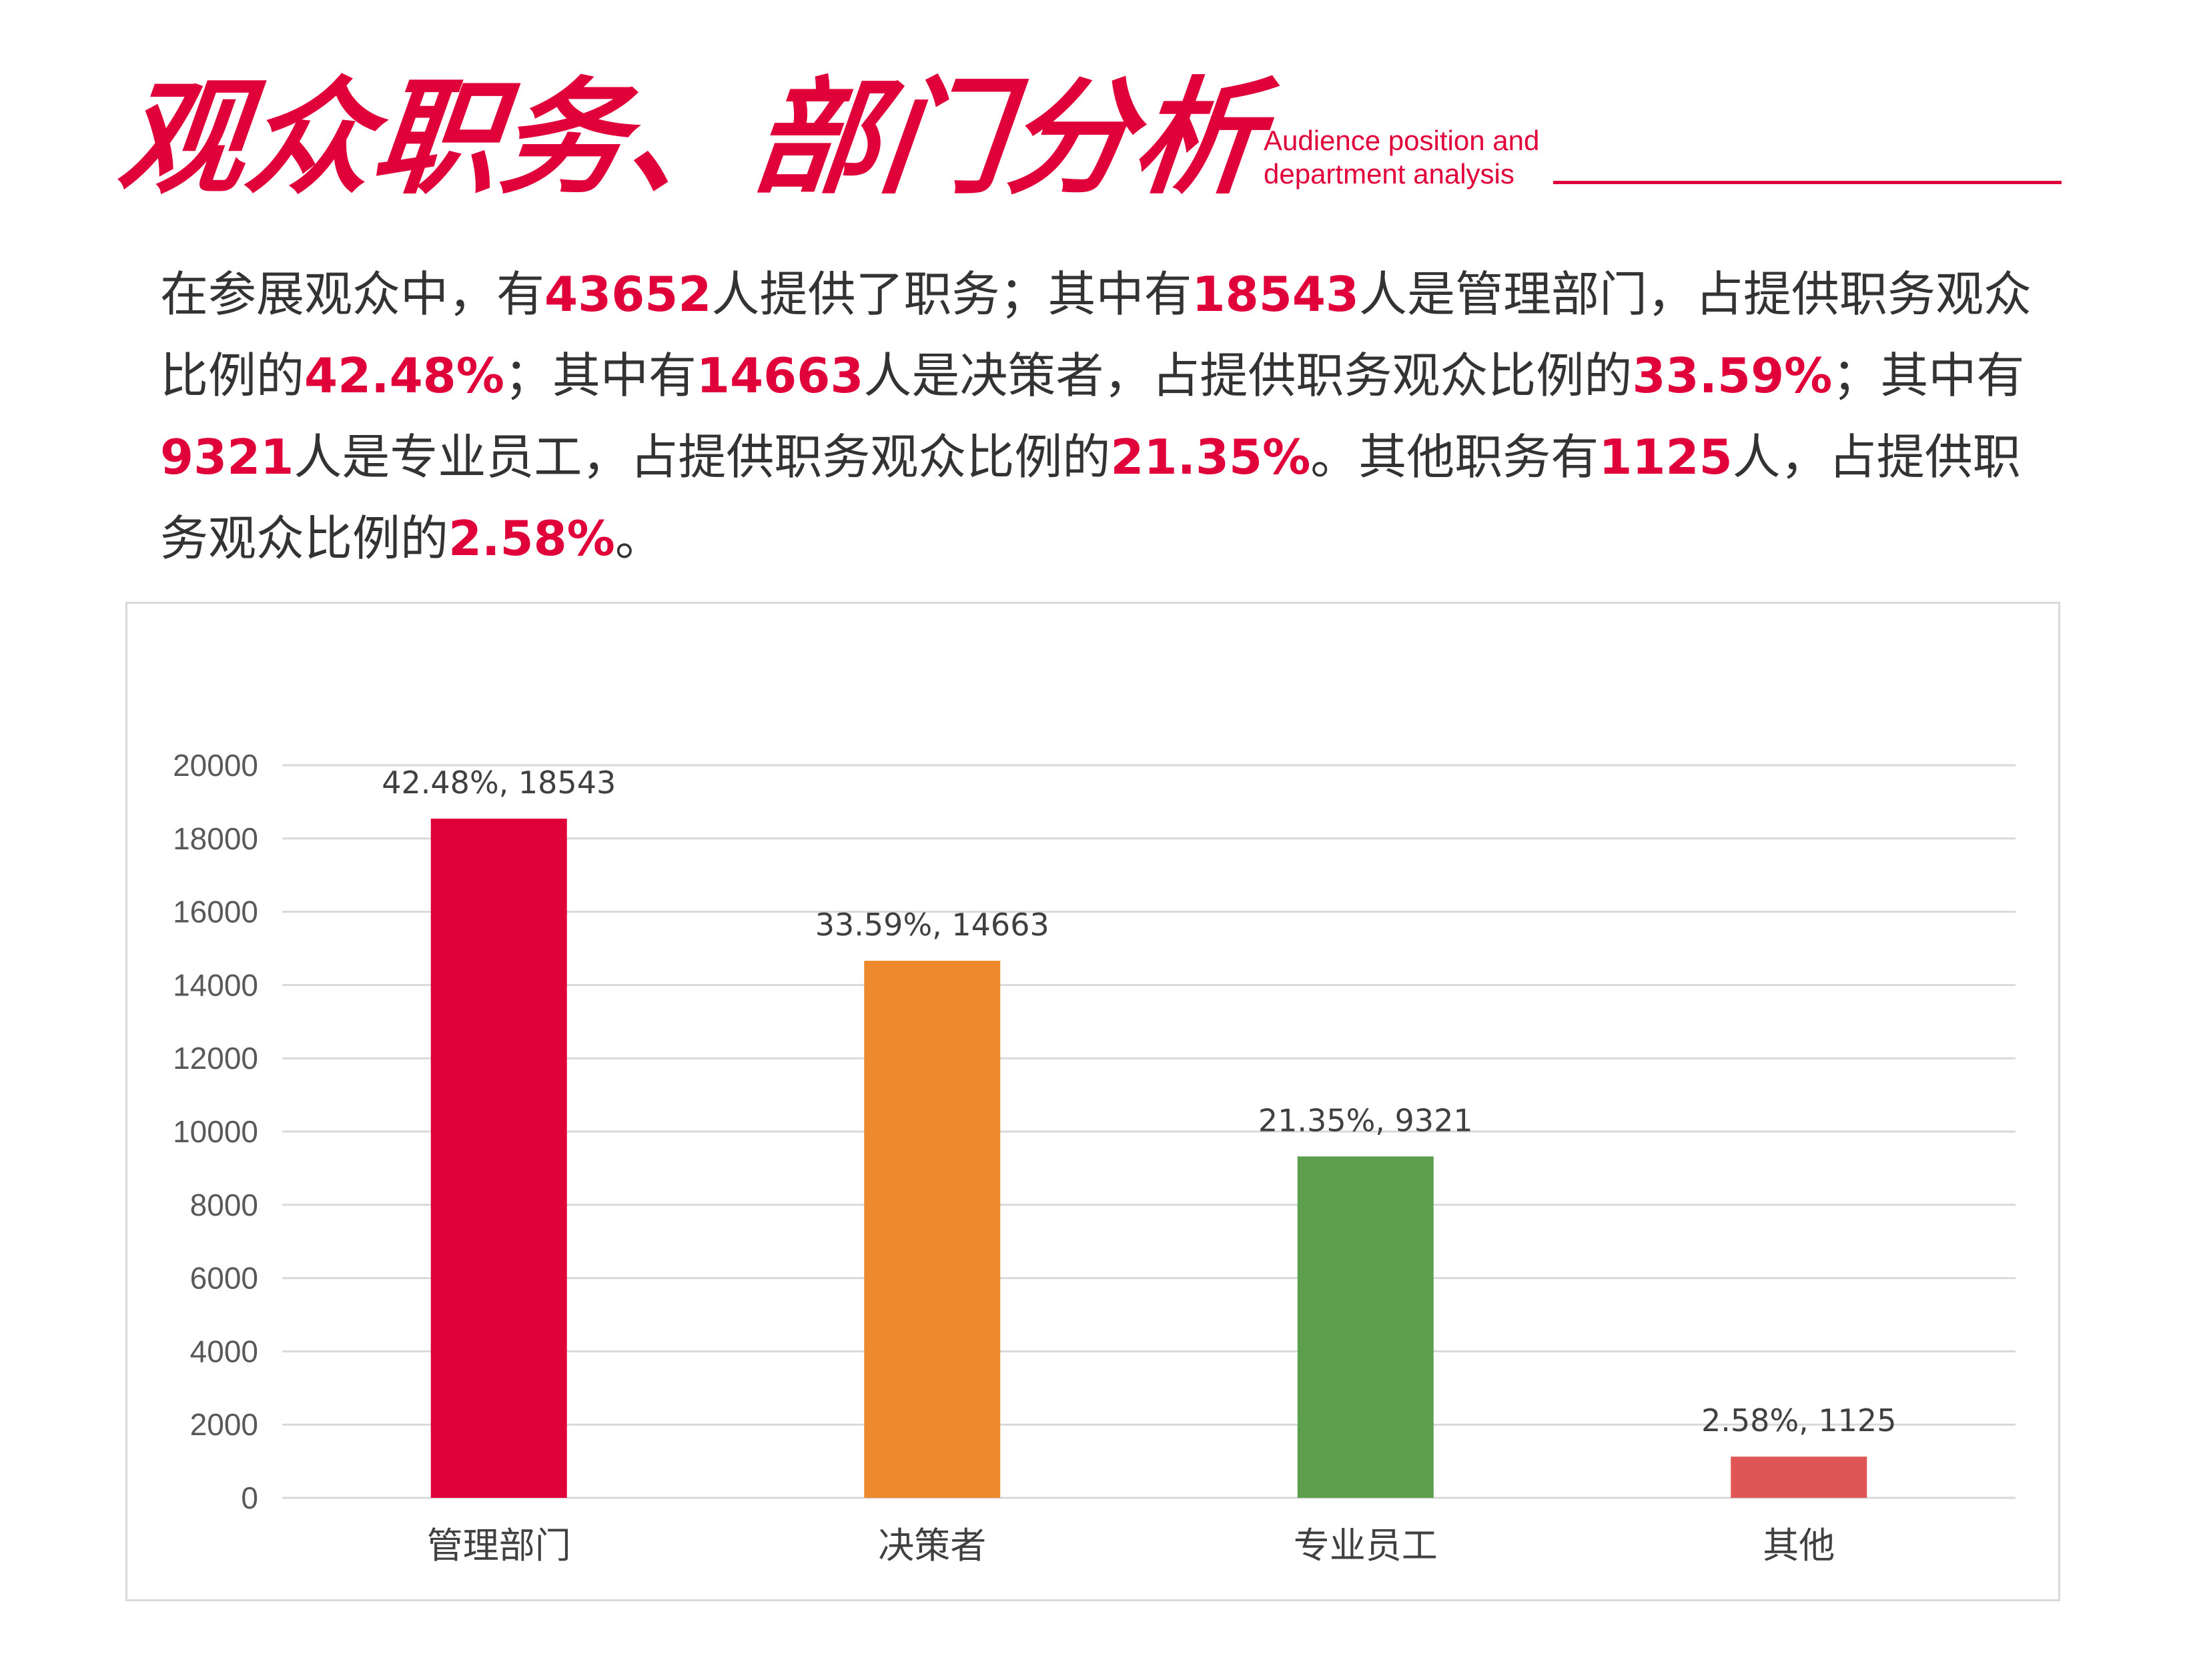 The image size is (2197, 1680). Describe the element at coordinates (932, 925) in the screenshot. I see `data-label: 33.59%, 14663` at that location.